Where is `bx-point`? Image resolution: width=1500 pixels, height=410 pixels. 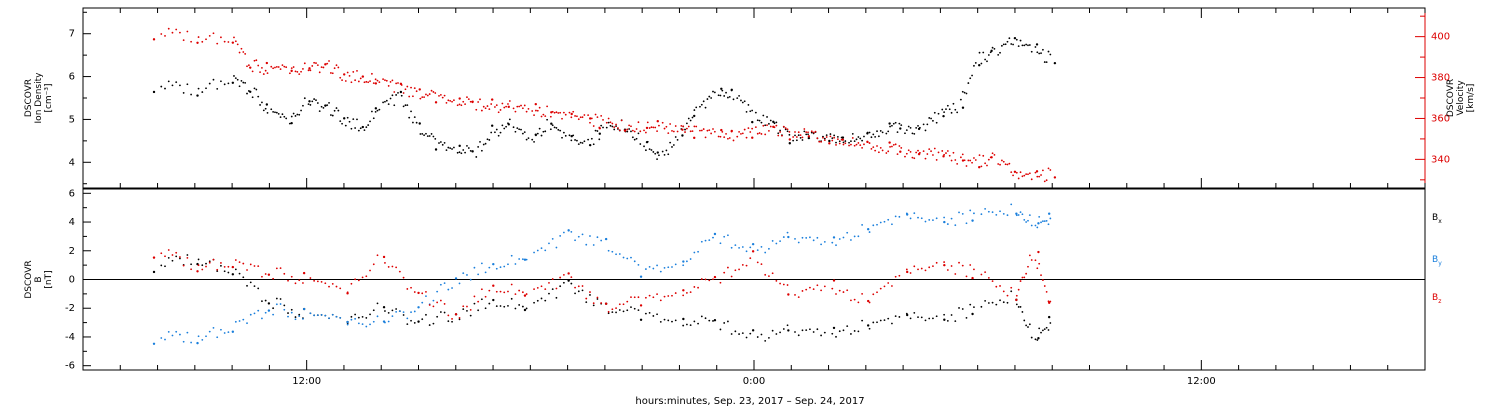 bx-point is located at coordinates (868, 325).